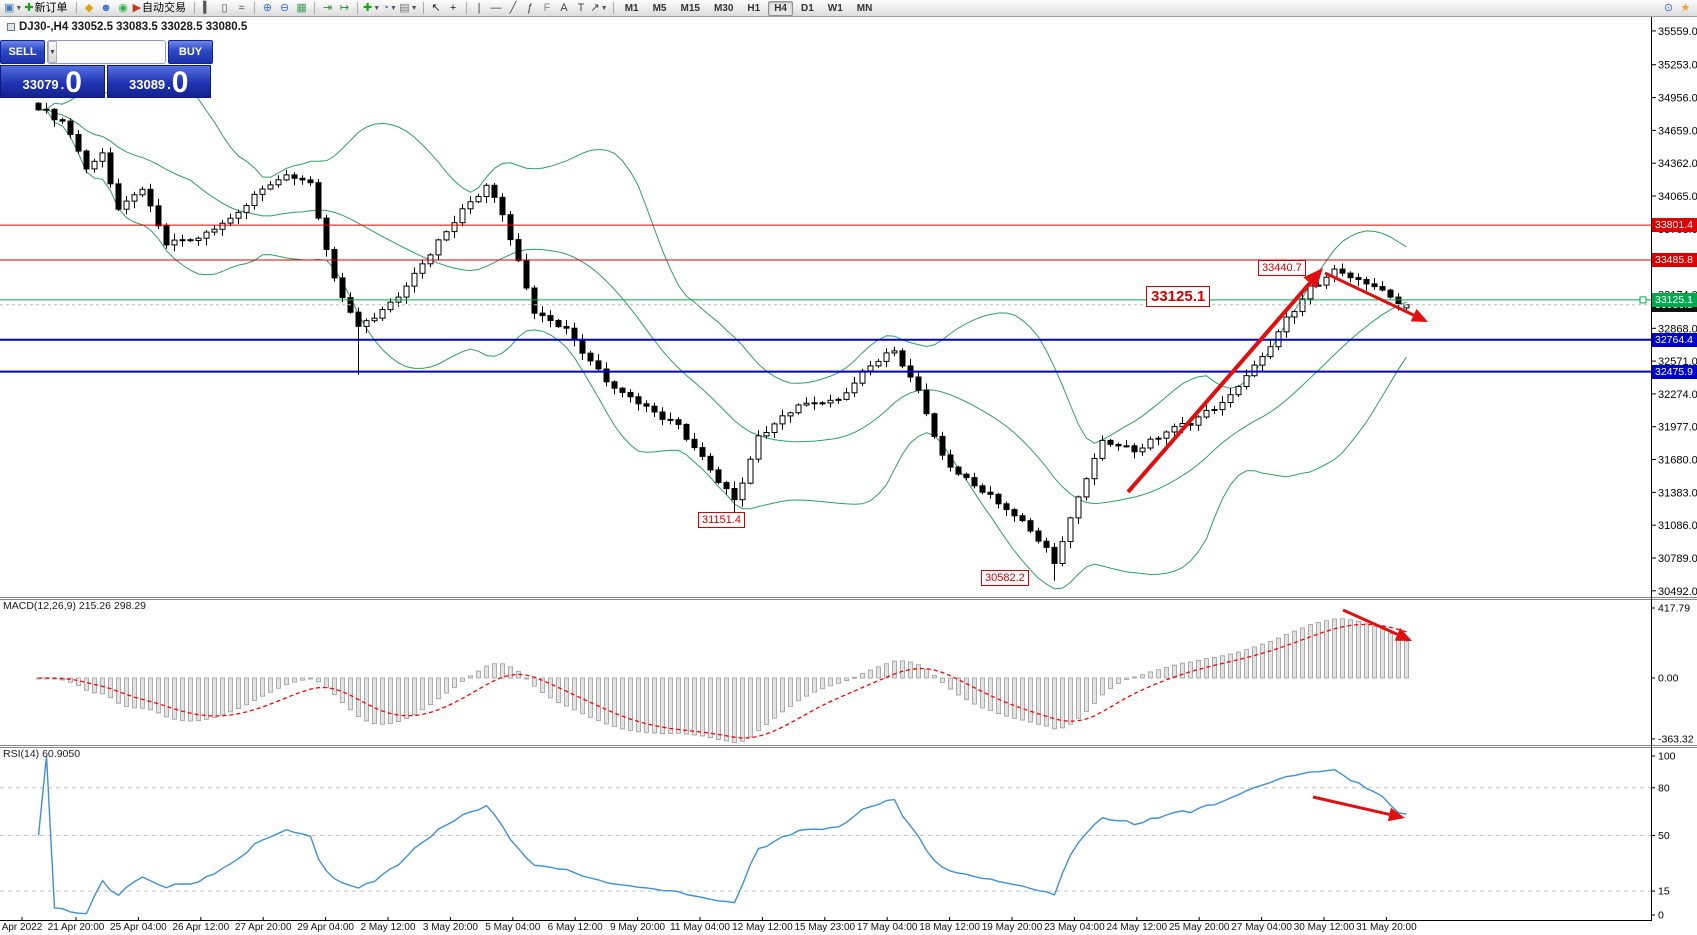 This screenshot has width=1697, height=935. What do you see at coordinates (1677, 32) in the screenshot?
I see `price-tick: 35559.0` at bounding box center [1677, 32].